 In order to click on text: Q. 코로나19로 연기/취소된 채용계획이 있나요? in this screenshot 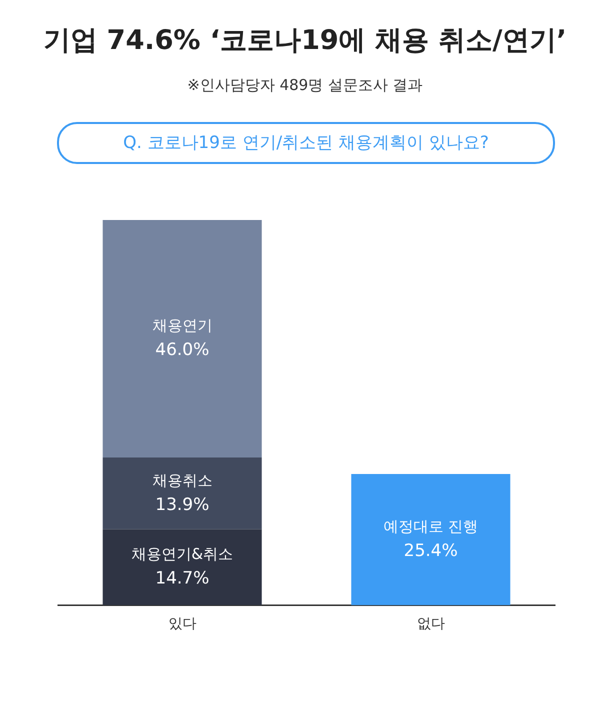, I will do `click(306, 143)`.